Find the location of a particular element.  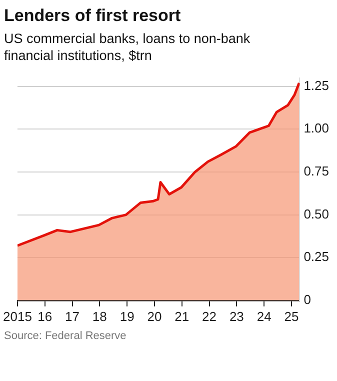

y-tick-label: 0.25 is located at coordinates (317, 256).